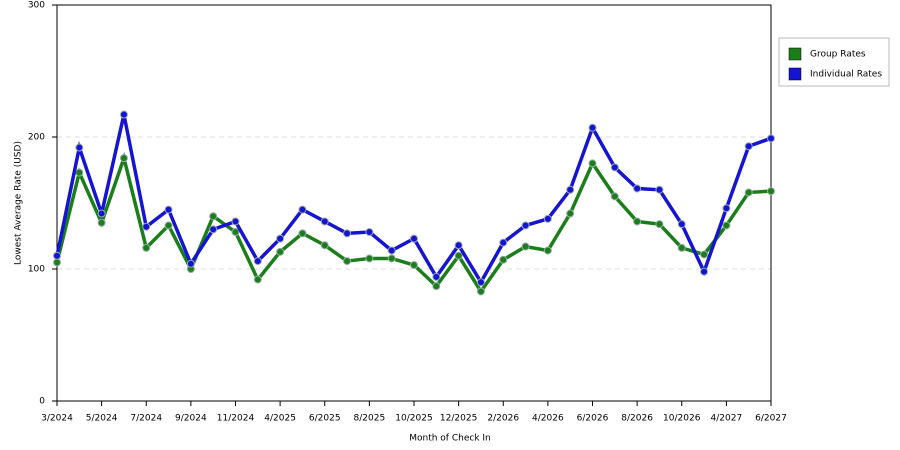 Image resolution: width=900 pixels, height=450 pixels. Describe the element at coordinates (36, 270) in the screenshot. I see `y-tick-label: 100` at that location.